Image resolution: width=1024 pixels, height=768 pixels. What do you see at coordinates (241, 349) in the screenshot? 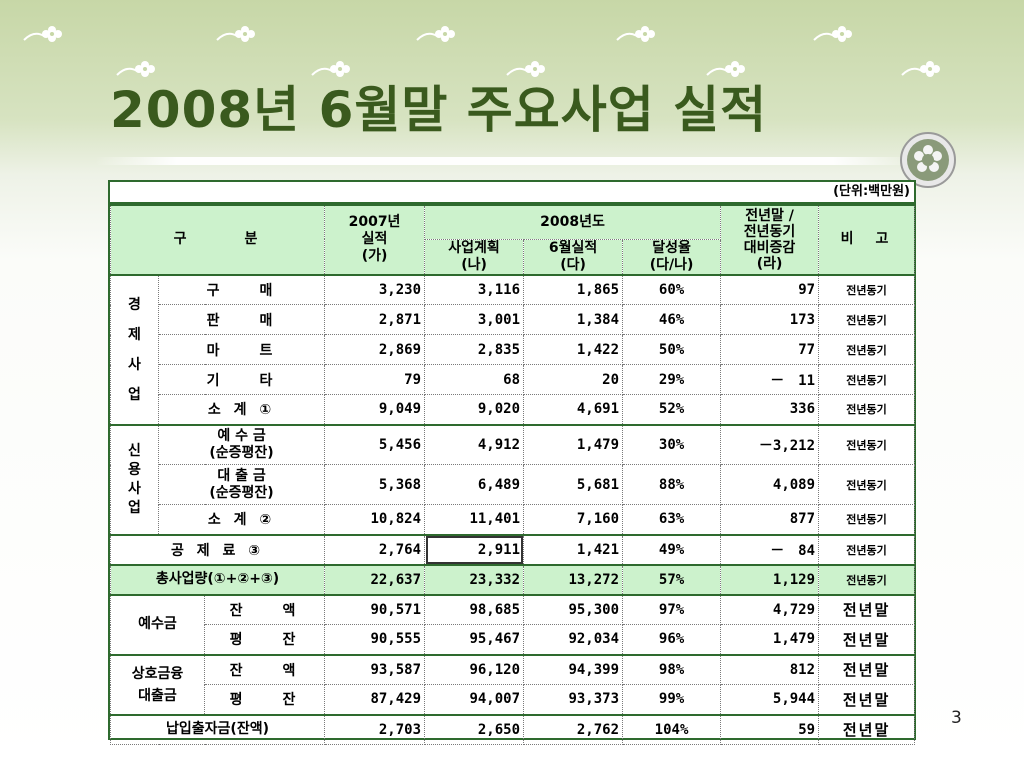
I see `row-label: 마 트` at bounding box center [241, 349].